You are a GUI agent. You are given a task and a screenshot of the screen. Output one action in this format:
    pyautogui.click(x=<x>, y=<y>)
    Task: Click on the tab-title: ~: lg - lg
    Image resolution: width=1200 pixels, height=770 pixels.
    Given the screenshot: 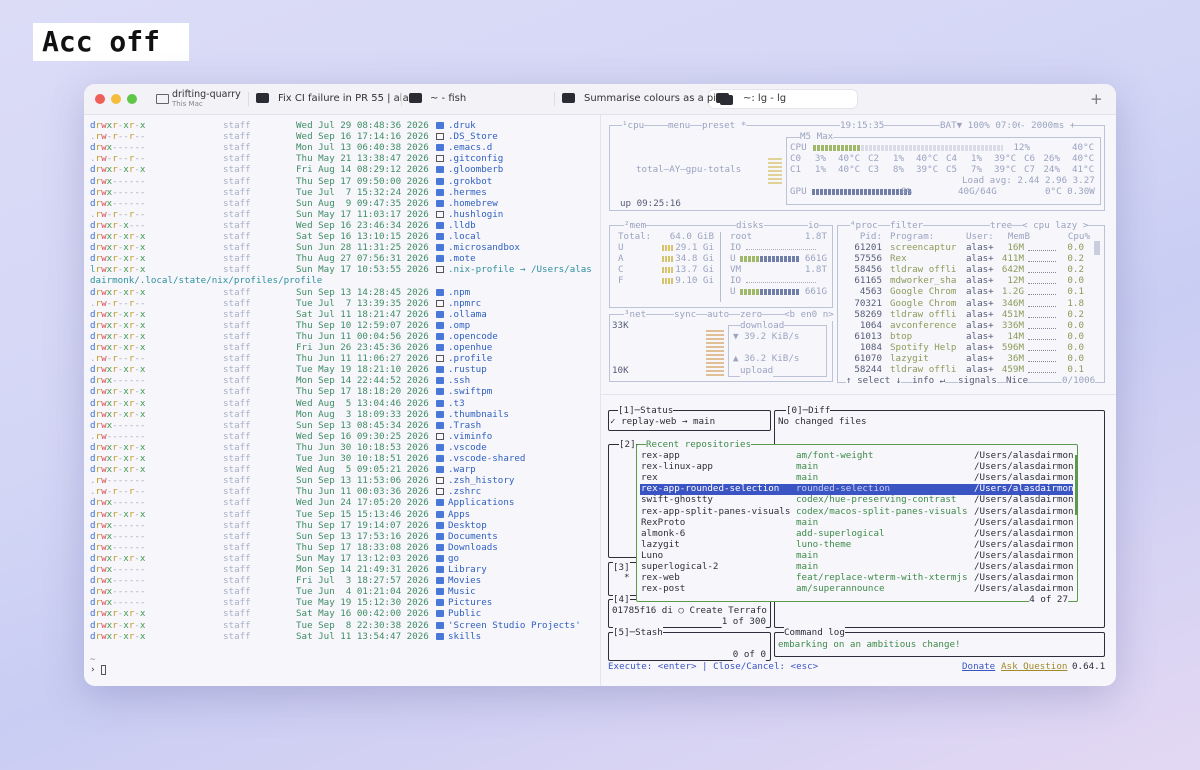 What is the action you would take?
    pyautogui.click(x=765, y=98)
    